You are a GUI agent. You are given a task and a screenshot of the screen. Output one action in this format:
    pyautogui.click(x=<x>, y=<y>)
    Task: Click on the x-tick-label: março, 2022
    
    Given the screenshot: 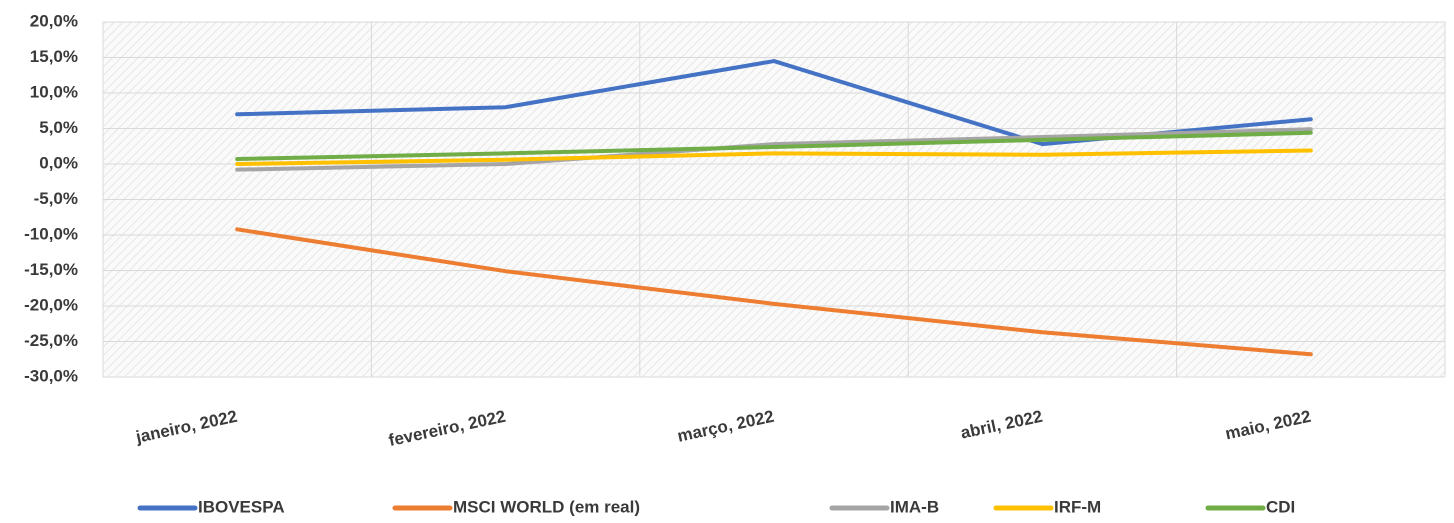 What is the action you would take?
    pyautogui.click(x=726, y=426)
    